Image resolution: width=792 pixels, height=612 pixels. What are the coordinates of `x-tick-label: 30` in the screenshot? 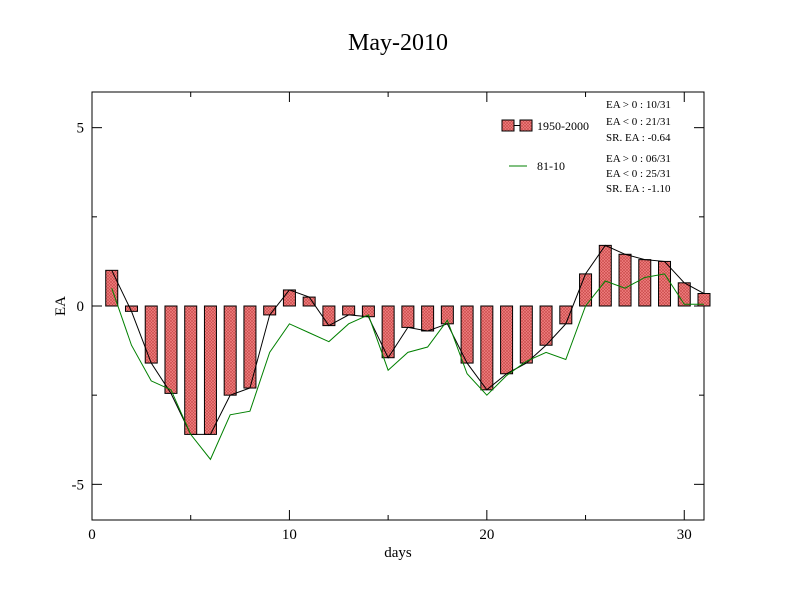 It's located at (684, 535).